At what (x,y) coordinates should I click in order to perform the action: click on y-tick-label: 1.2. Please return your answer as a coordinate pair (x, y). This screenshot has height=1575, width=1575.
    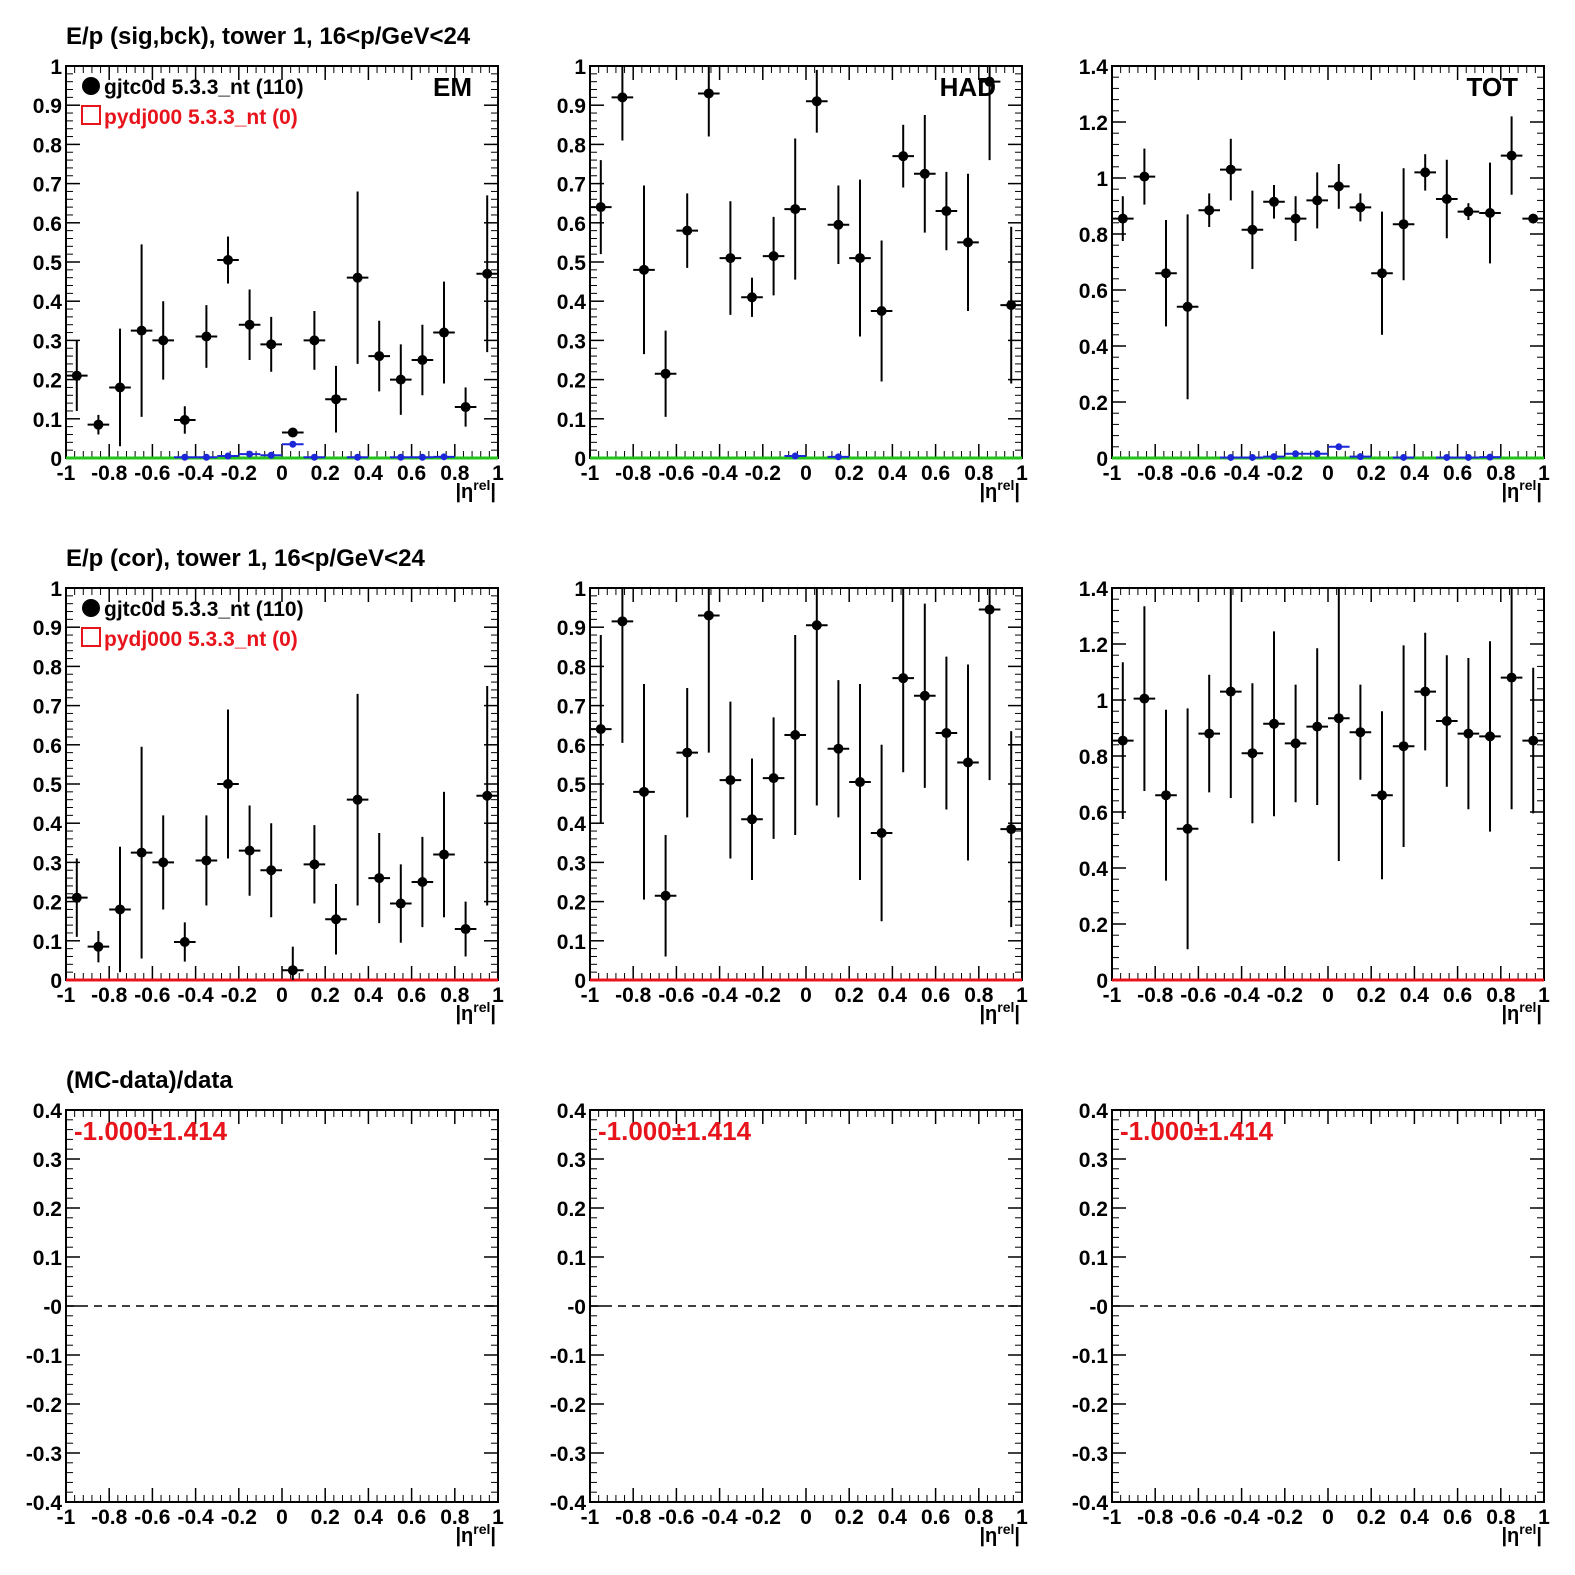
    Looking at the image, I should click on (1093, 645).